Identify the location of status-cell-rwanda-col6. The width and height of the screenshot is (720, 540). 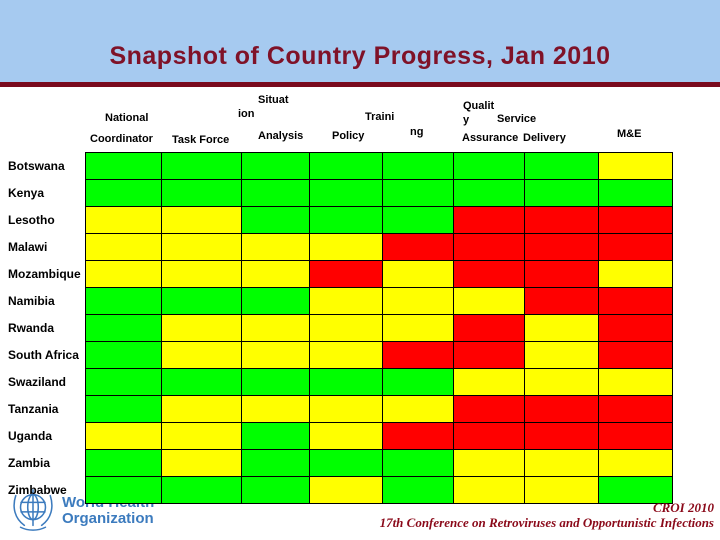
(488, 327).